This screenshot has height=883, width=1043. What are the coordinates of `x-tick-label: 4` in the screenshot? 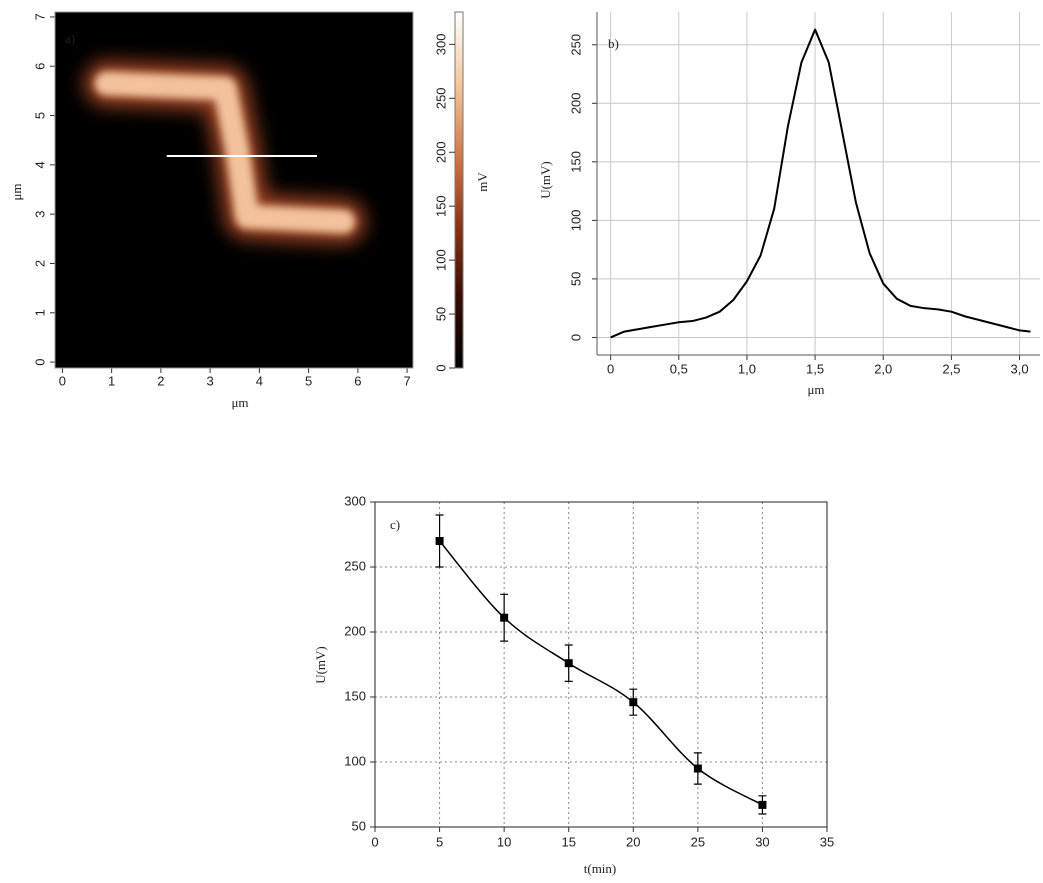 It's located at (259, 380).